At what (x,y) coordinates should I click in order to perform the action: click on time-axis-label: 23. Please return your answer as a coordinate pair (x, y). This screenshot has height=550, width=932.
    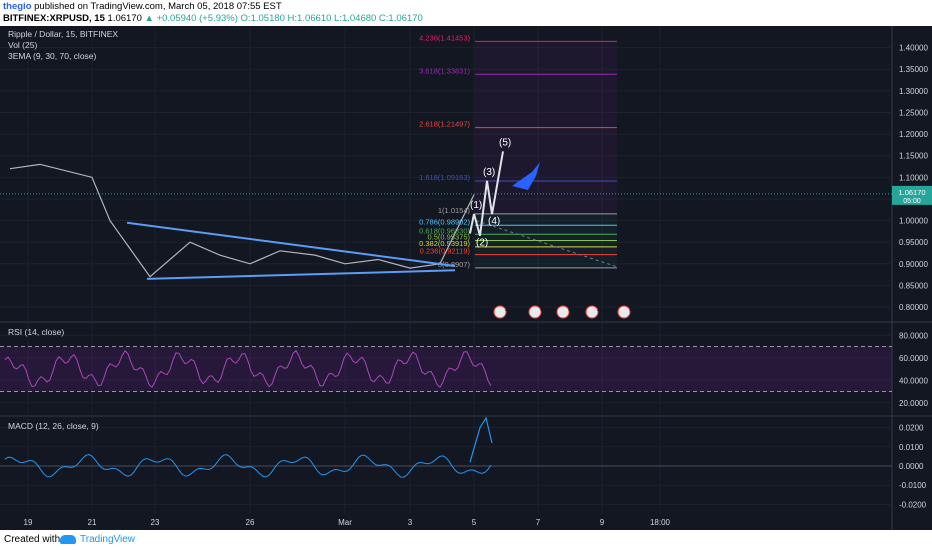
    Looking at the image, I should click on (155, 522).